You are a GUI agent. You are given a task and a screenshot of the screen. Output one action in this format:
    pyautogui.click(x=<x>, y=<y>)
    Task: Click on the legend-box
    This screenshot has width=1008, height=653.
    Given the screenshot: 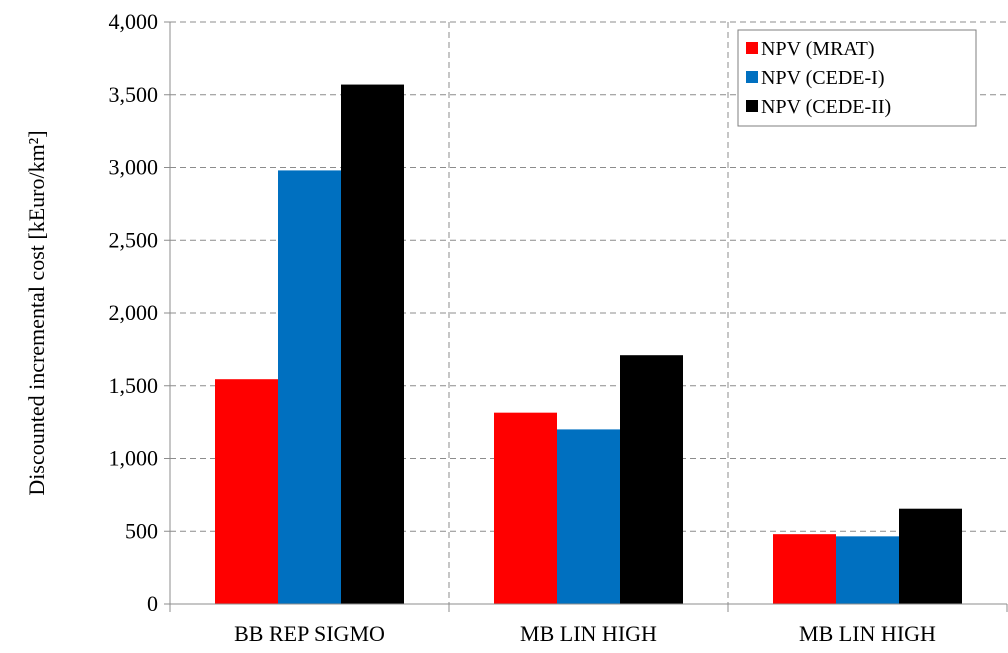 What is the action you would take?
    pyautogui.click(x=857, y=78)
    